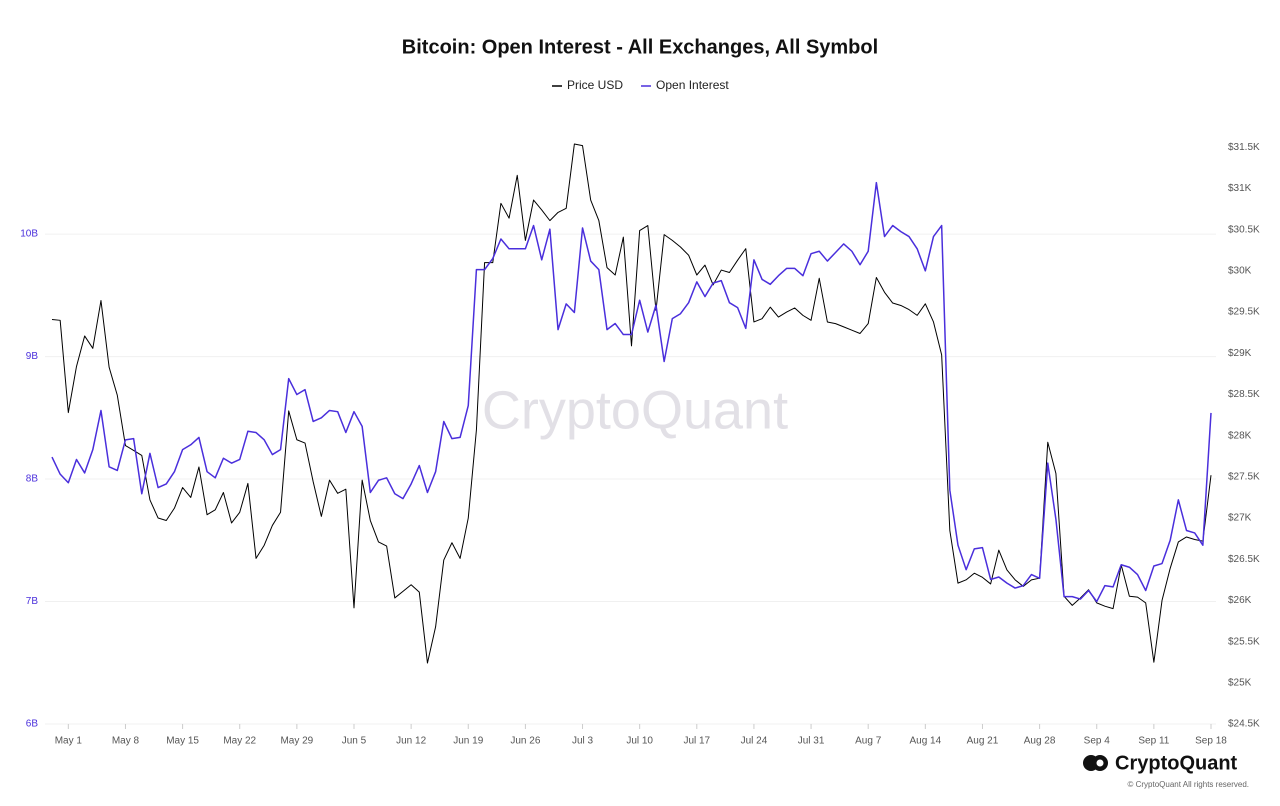 Image resolution: width=1280 pixels, height=806 pixels. What do you see at coordinates (1244, 312) in the screenshot?
I see `y2-tick-label: $29.5K` at bounding box center [1244, 312].